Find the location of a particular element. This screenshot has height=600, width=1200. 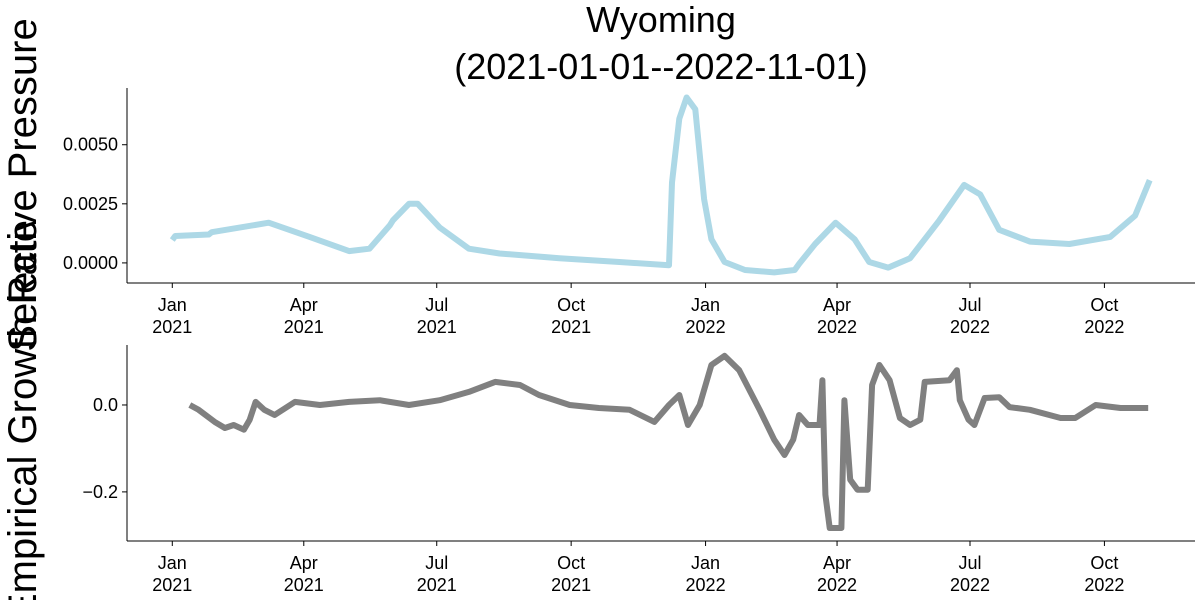

y-tick-label: 0.0 is located at coordinates (105, 405).